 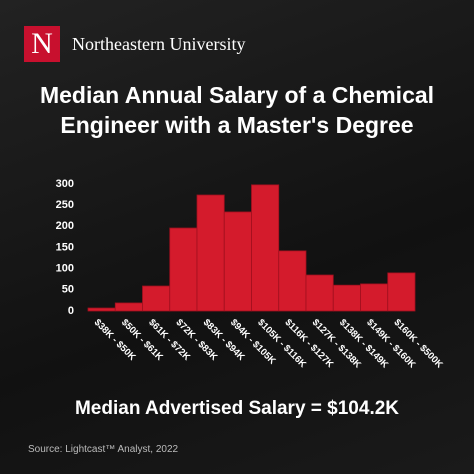 I want to click on y-tick-label: 150, so click(x=65, y=247).